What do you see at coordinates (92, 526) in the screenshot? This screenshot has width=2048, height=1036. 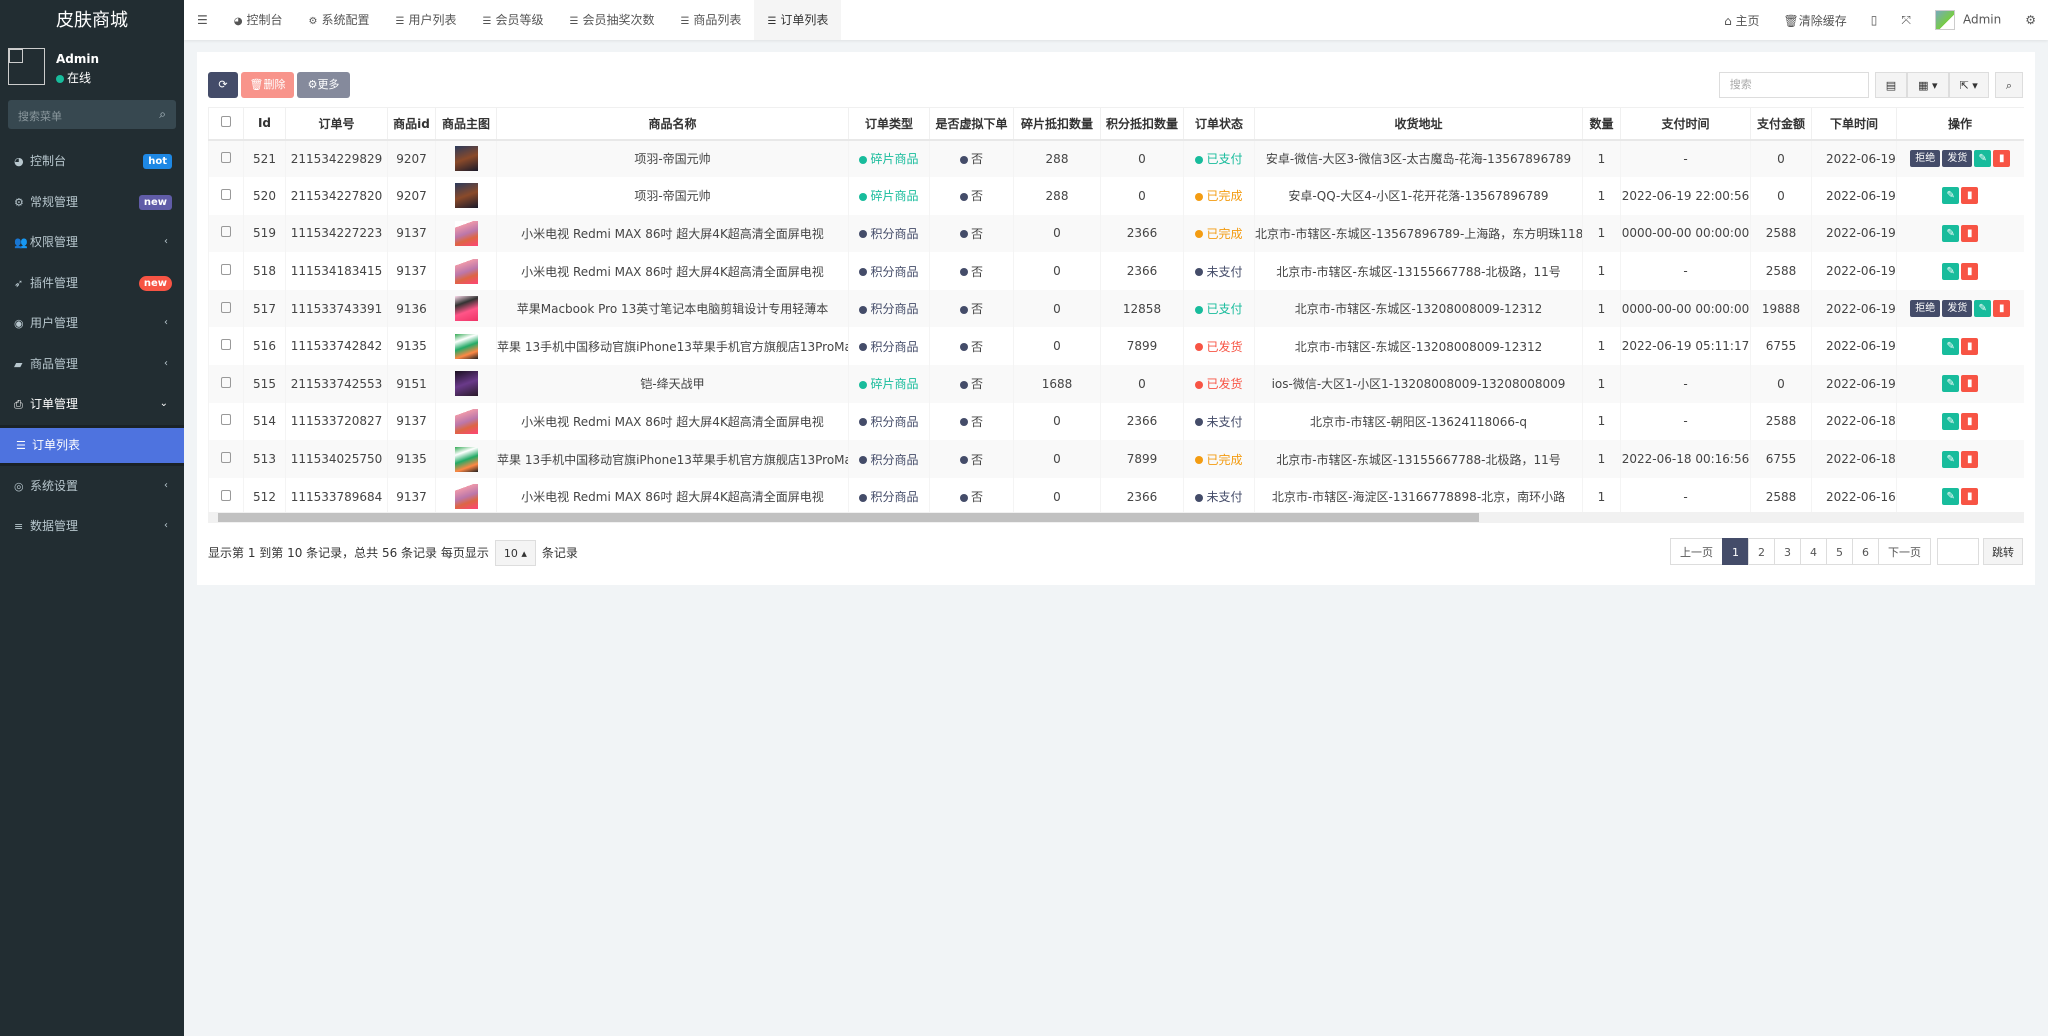 I see `sidebar-item-9: ≡ 数据管理 ‹` at bounding box center [92, 526].